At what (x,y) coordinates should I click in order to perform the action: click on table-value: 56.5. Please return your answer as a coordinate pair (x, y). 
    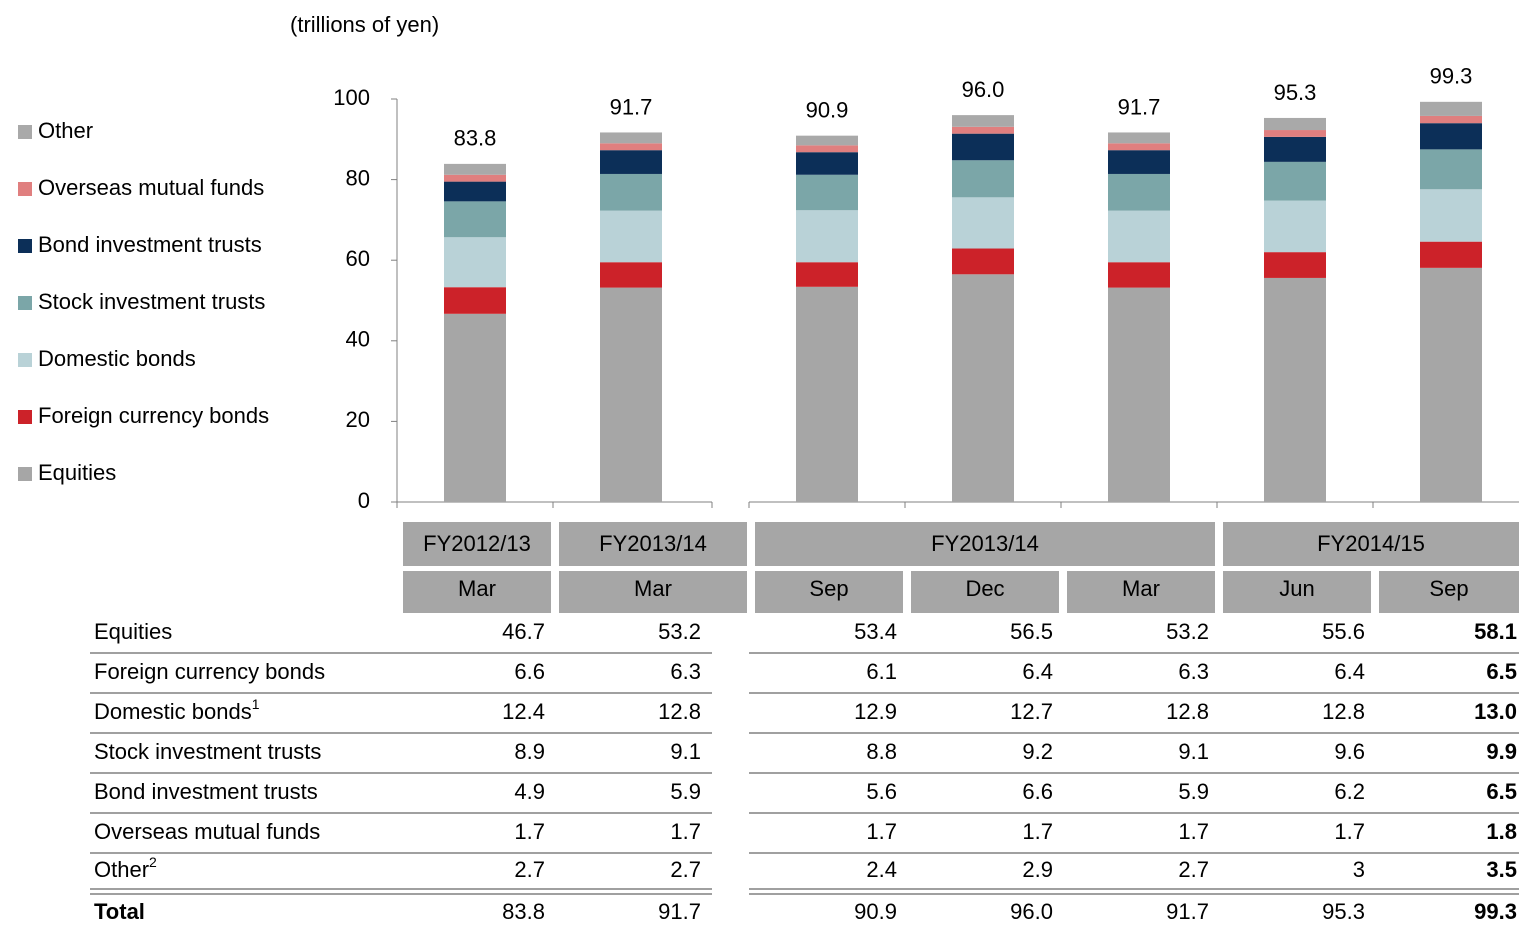
    Looking at the image, I should click on (1031, 631).